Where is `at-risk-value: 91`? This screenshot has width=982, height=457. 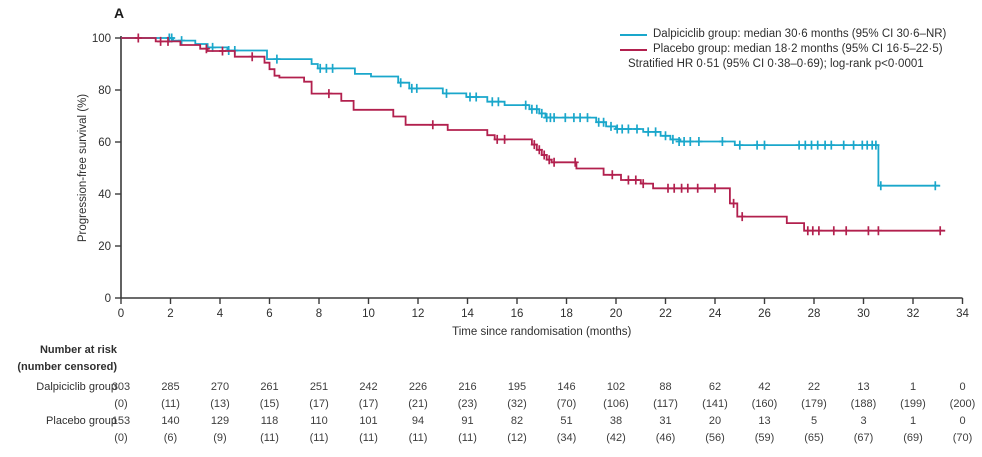 at-risk-value: 91 is located at coordinates (467, 421).